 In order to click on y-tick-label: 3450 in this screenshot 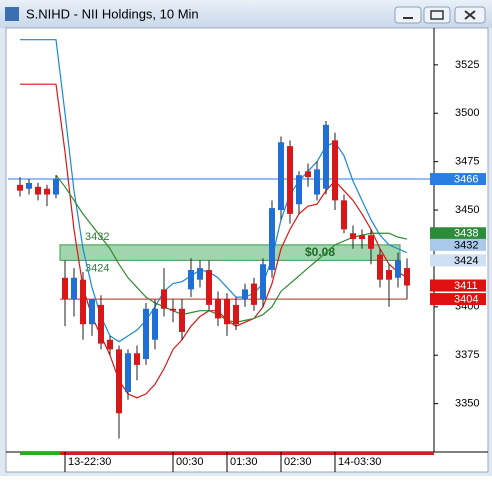, I will do `click(467, 210)`.